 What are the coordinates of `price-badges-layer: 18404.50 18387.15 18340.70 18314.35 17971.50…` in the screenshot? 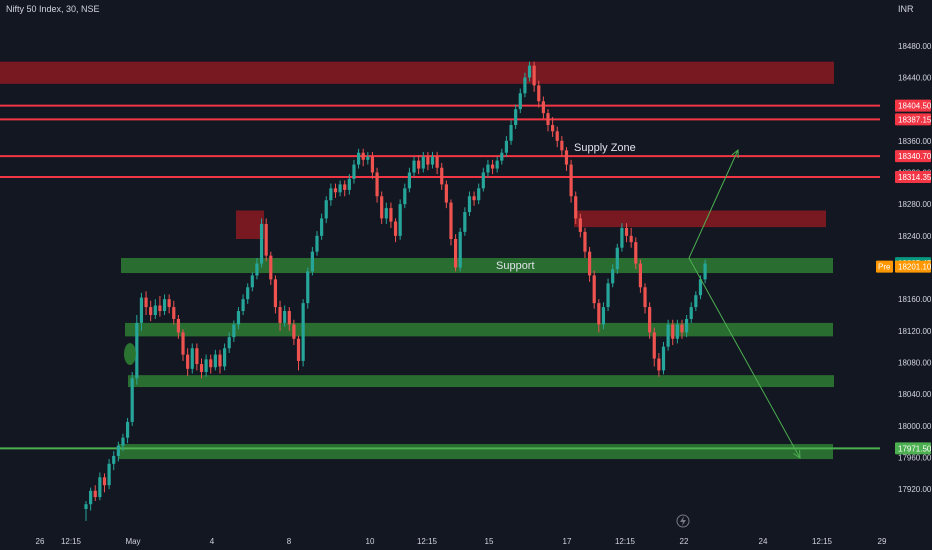 It's located at (904, 277).